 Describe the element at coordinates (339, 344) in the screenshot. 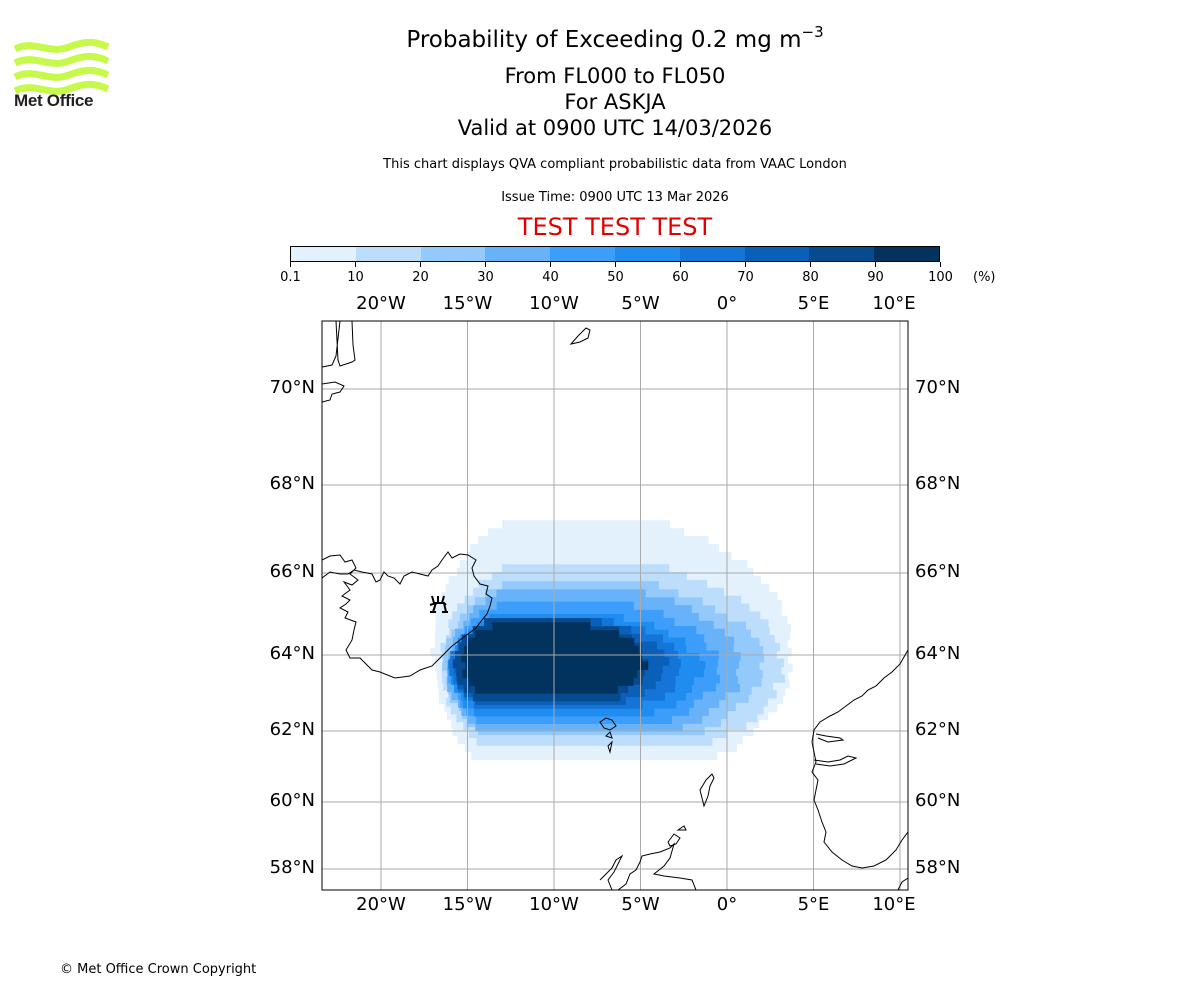

I see `coastline-greenland` at that location.